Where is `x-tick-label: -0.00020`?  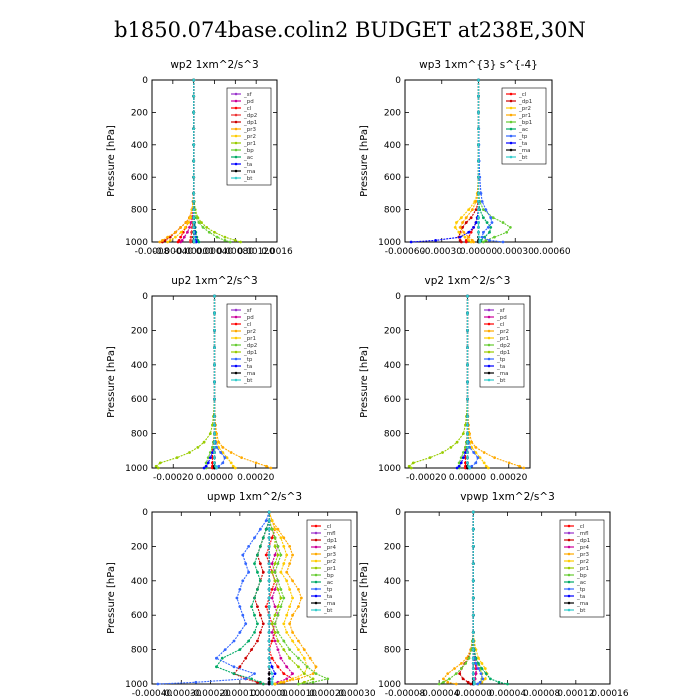
x-tick-label: -0.00020 is located at coordinates (210, 694).